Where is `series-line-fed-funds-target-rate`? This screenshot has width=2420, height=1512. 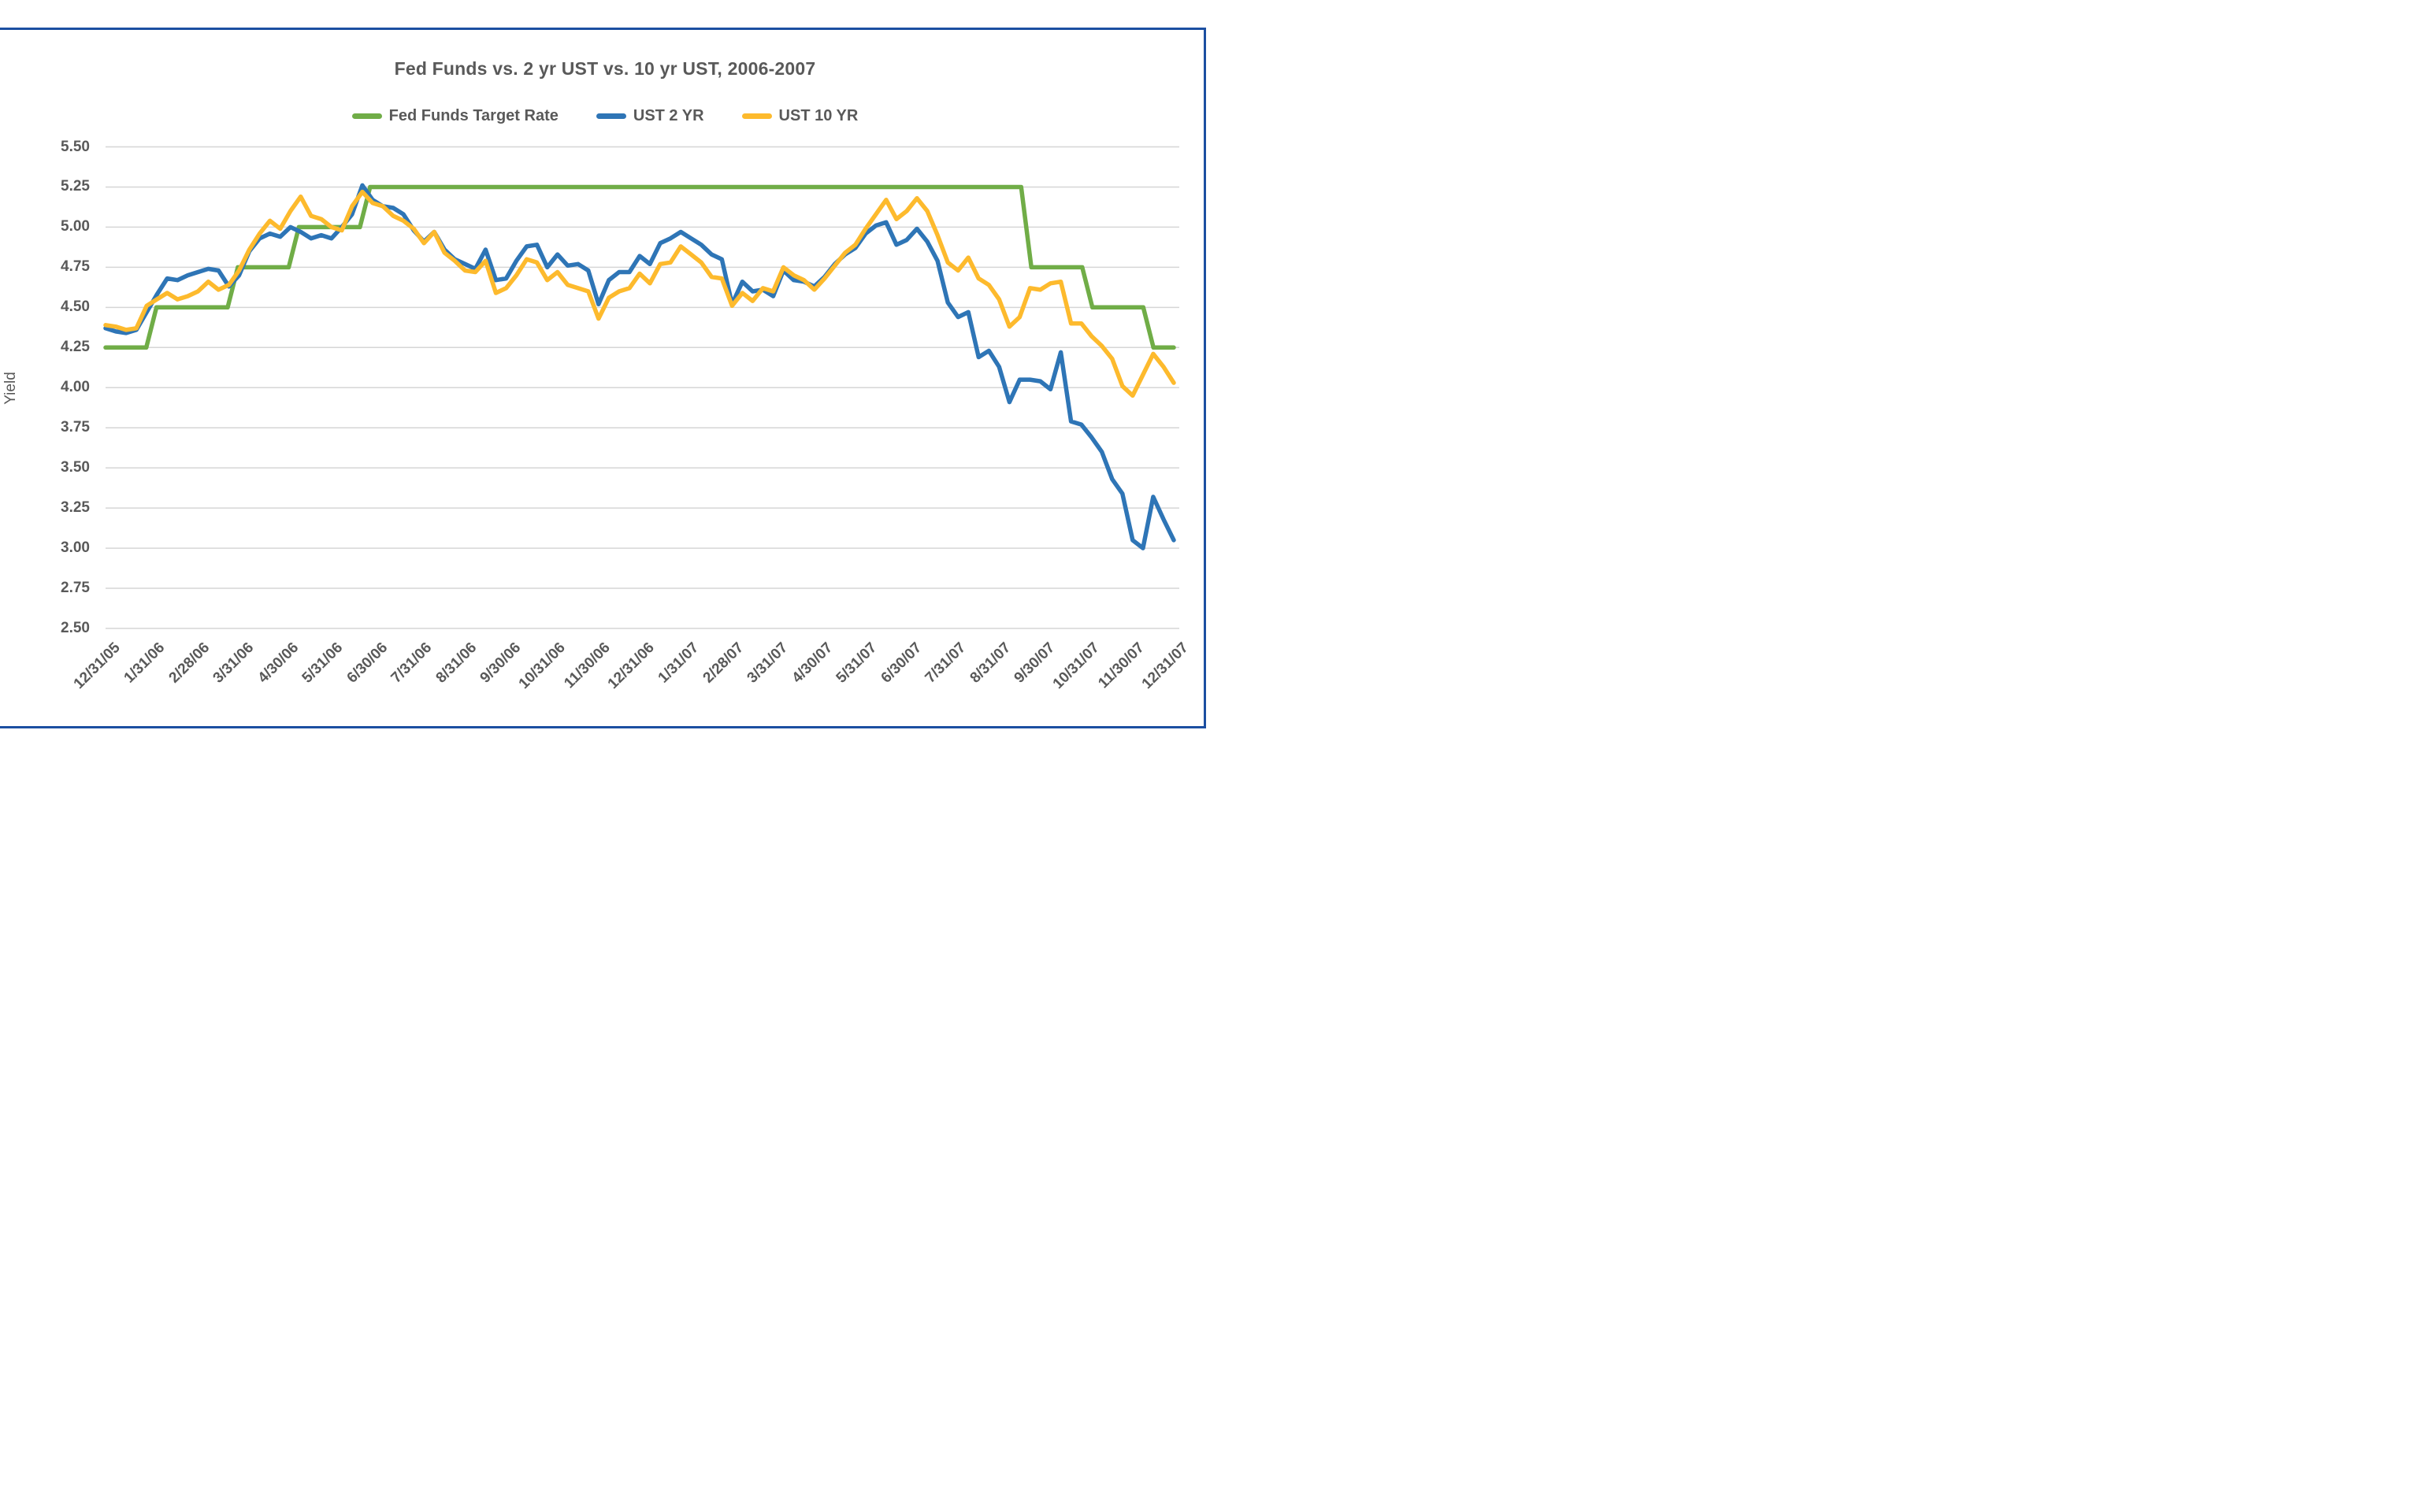 series-line-fed-funds-target-rate is located at coordinates (639, 267).